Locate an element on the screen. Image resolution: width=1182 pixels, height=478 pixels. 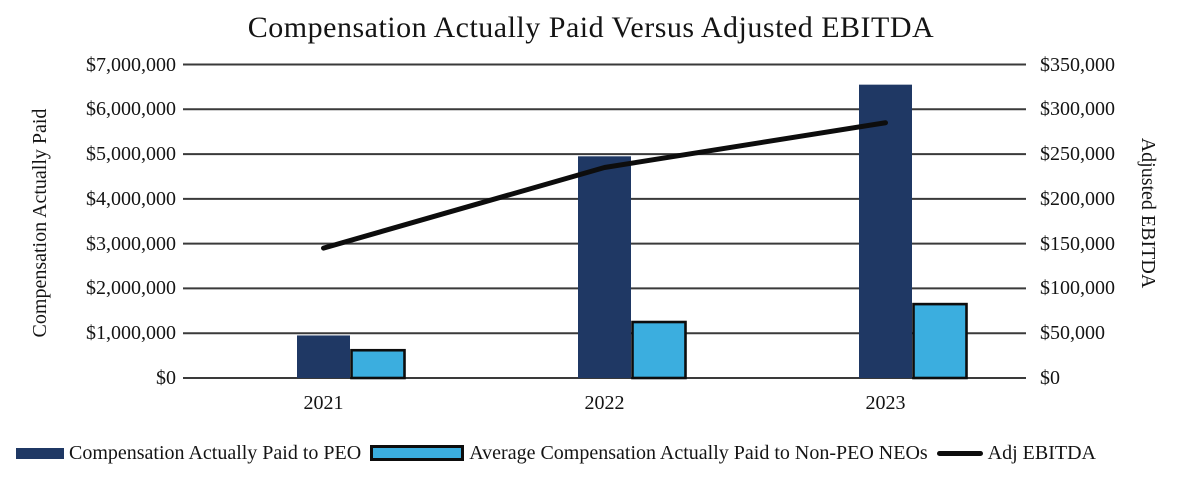
legend-label-peo: Compensation Actually Paid to PEO is located at coordinates (215, 452).